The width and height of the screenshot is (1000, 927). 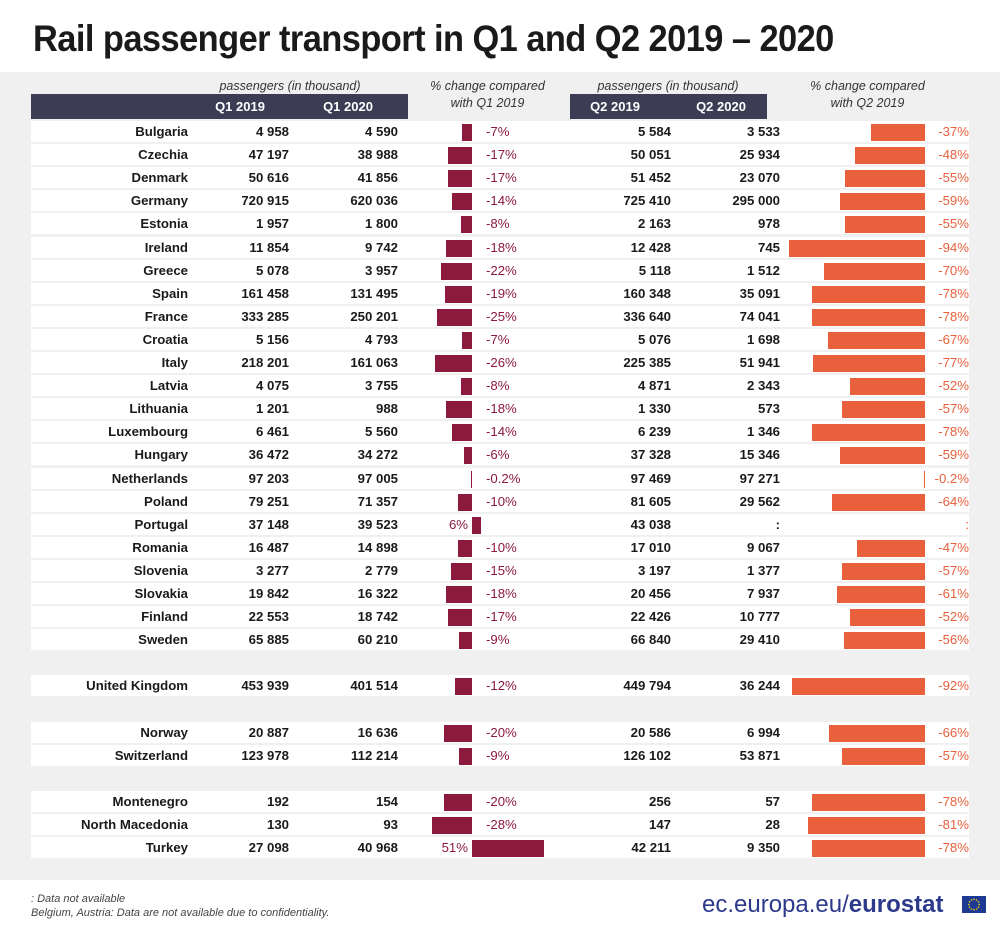 I want to click on q1-2019-value: 20 887, so click(x=268, y=732).